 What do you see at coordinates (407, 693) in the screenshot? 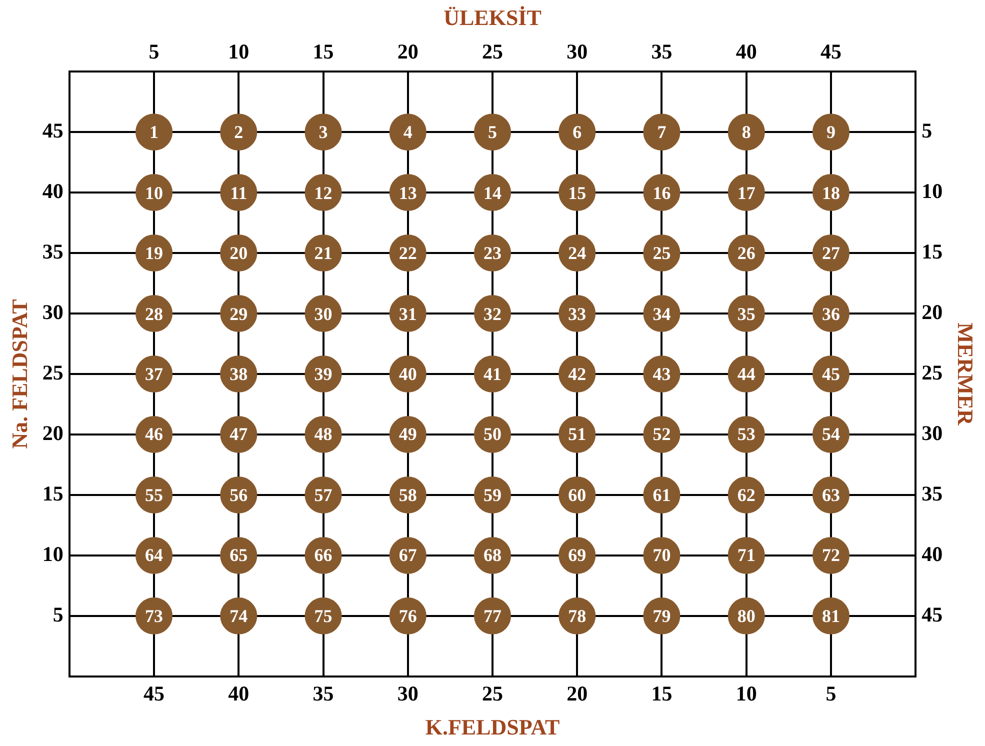
I see `x-tick-label: 30` at bounding box center [407, 693].